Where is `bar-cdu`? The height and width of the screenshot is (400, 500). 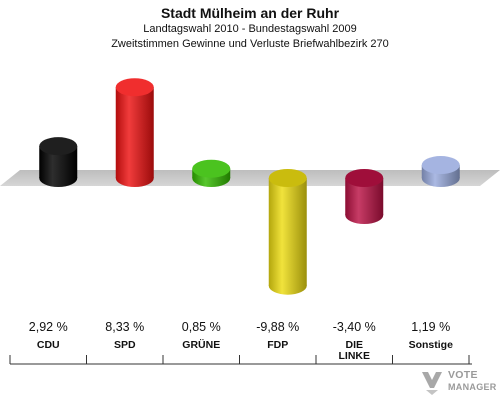
bar-cdu is located at coordinates (58, 162).